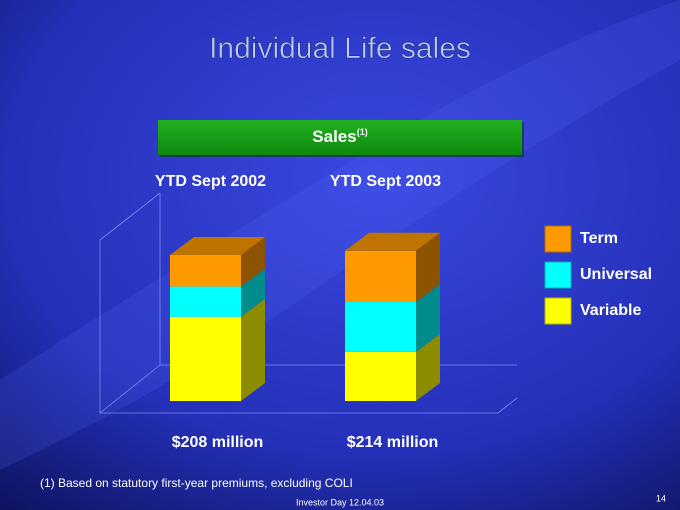 The height and width of the screenshot is (510, 680). Describe the element at coordinates (599, 238) in the screenshot. I see `legend-label: Term` at that location.